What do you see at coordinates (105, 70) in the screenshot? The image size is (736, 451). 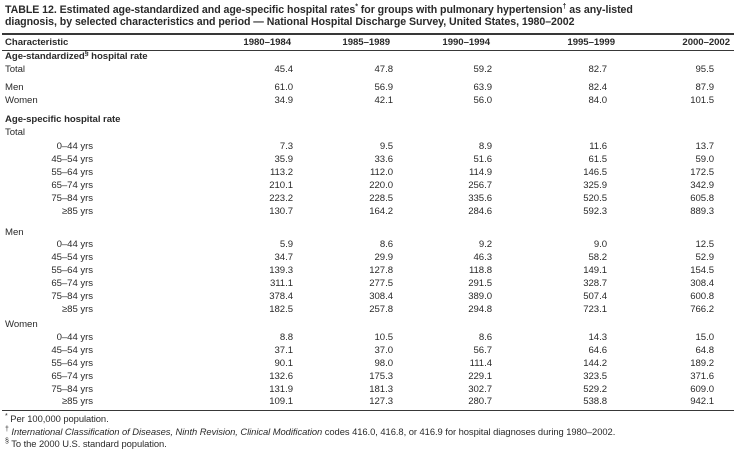 I see `row-label: Total` at bounding box center [105, 70].